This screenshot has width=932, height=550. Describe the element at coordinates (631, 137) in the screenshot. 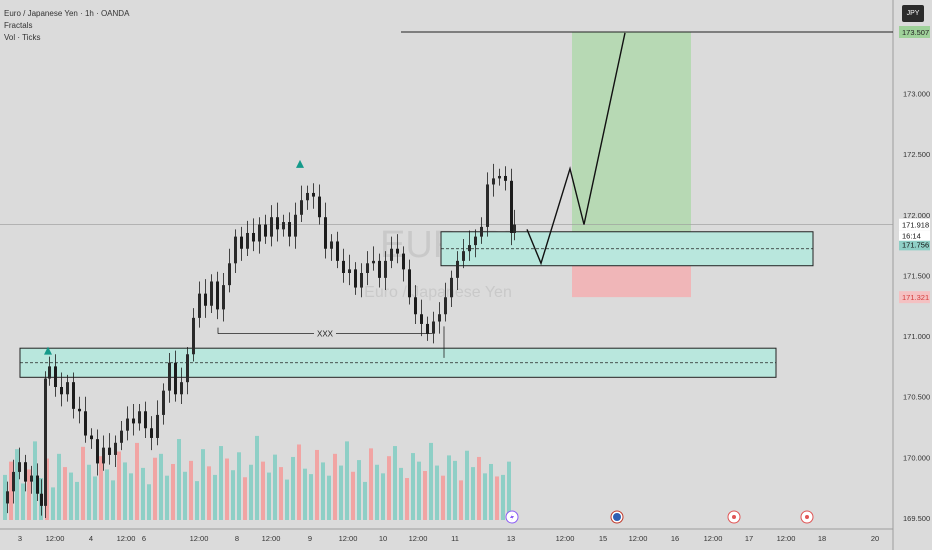

I see `target-area` at that location.